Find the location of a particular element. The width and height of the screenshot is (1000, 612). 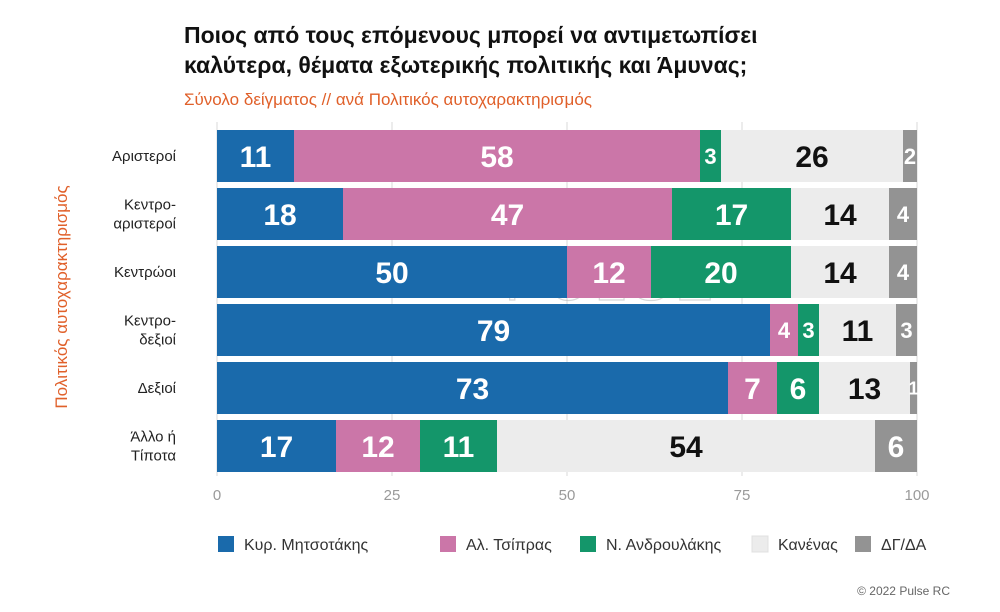

copyright-footer: © 2022 Pulse RC is located at coordinates (903, 591).